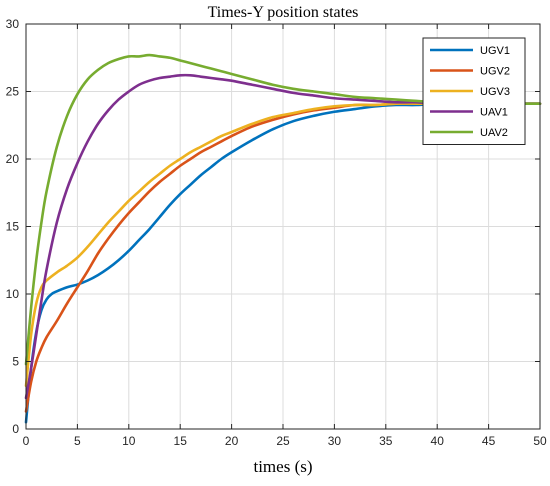 Image resolution: width=550 pixels, height=486 pixels. Describe the element at coordinates (474, 91) in the screenshot. I see `legend: UGV1 UGV2 UGV3 UAV1 UAV2` at that location.